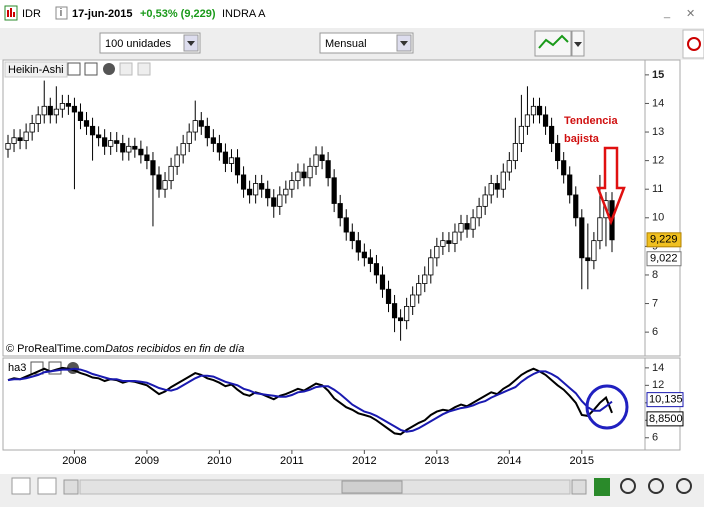 The image size is (704, 507). What do you see at coordinates (17, 368) in the screenshot?
I see `indicator-title: ha3` at bounding box center [17, 368].